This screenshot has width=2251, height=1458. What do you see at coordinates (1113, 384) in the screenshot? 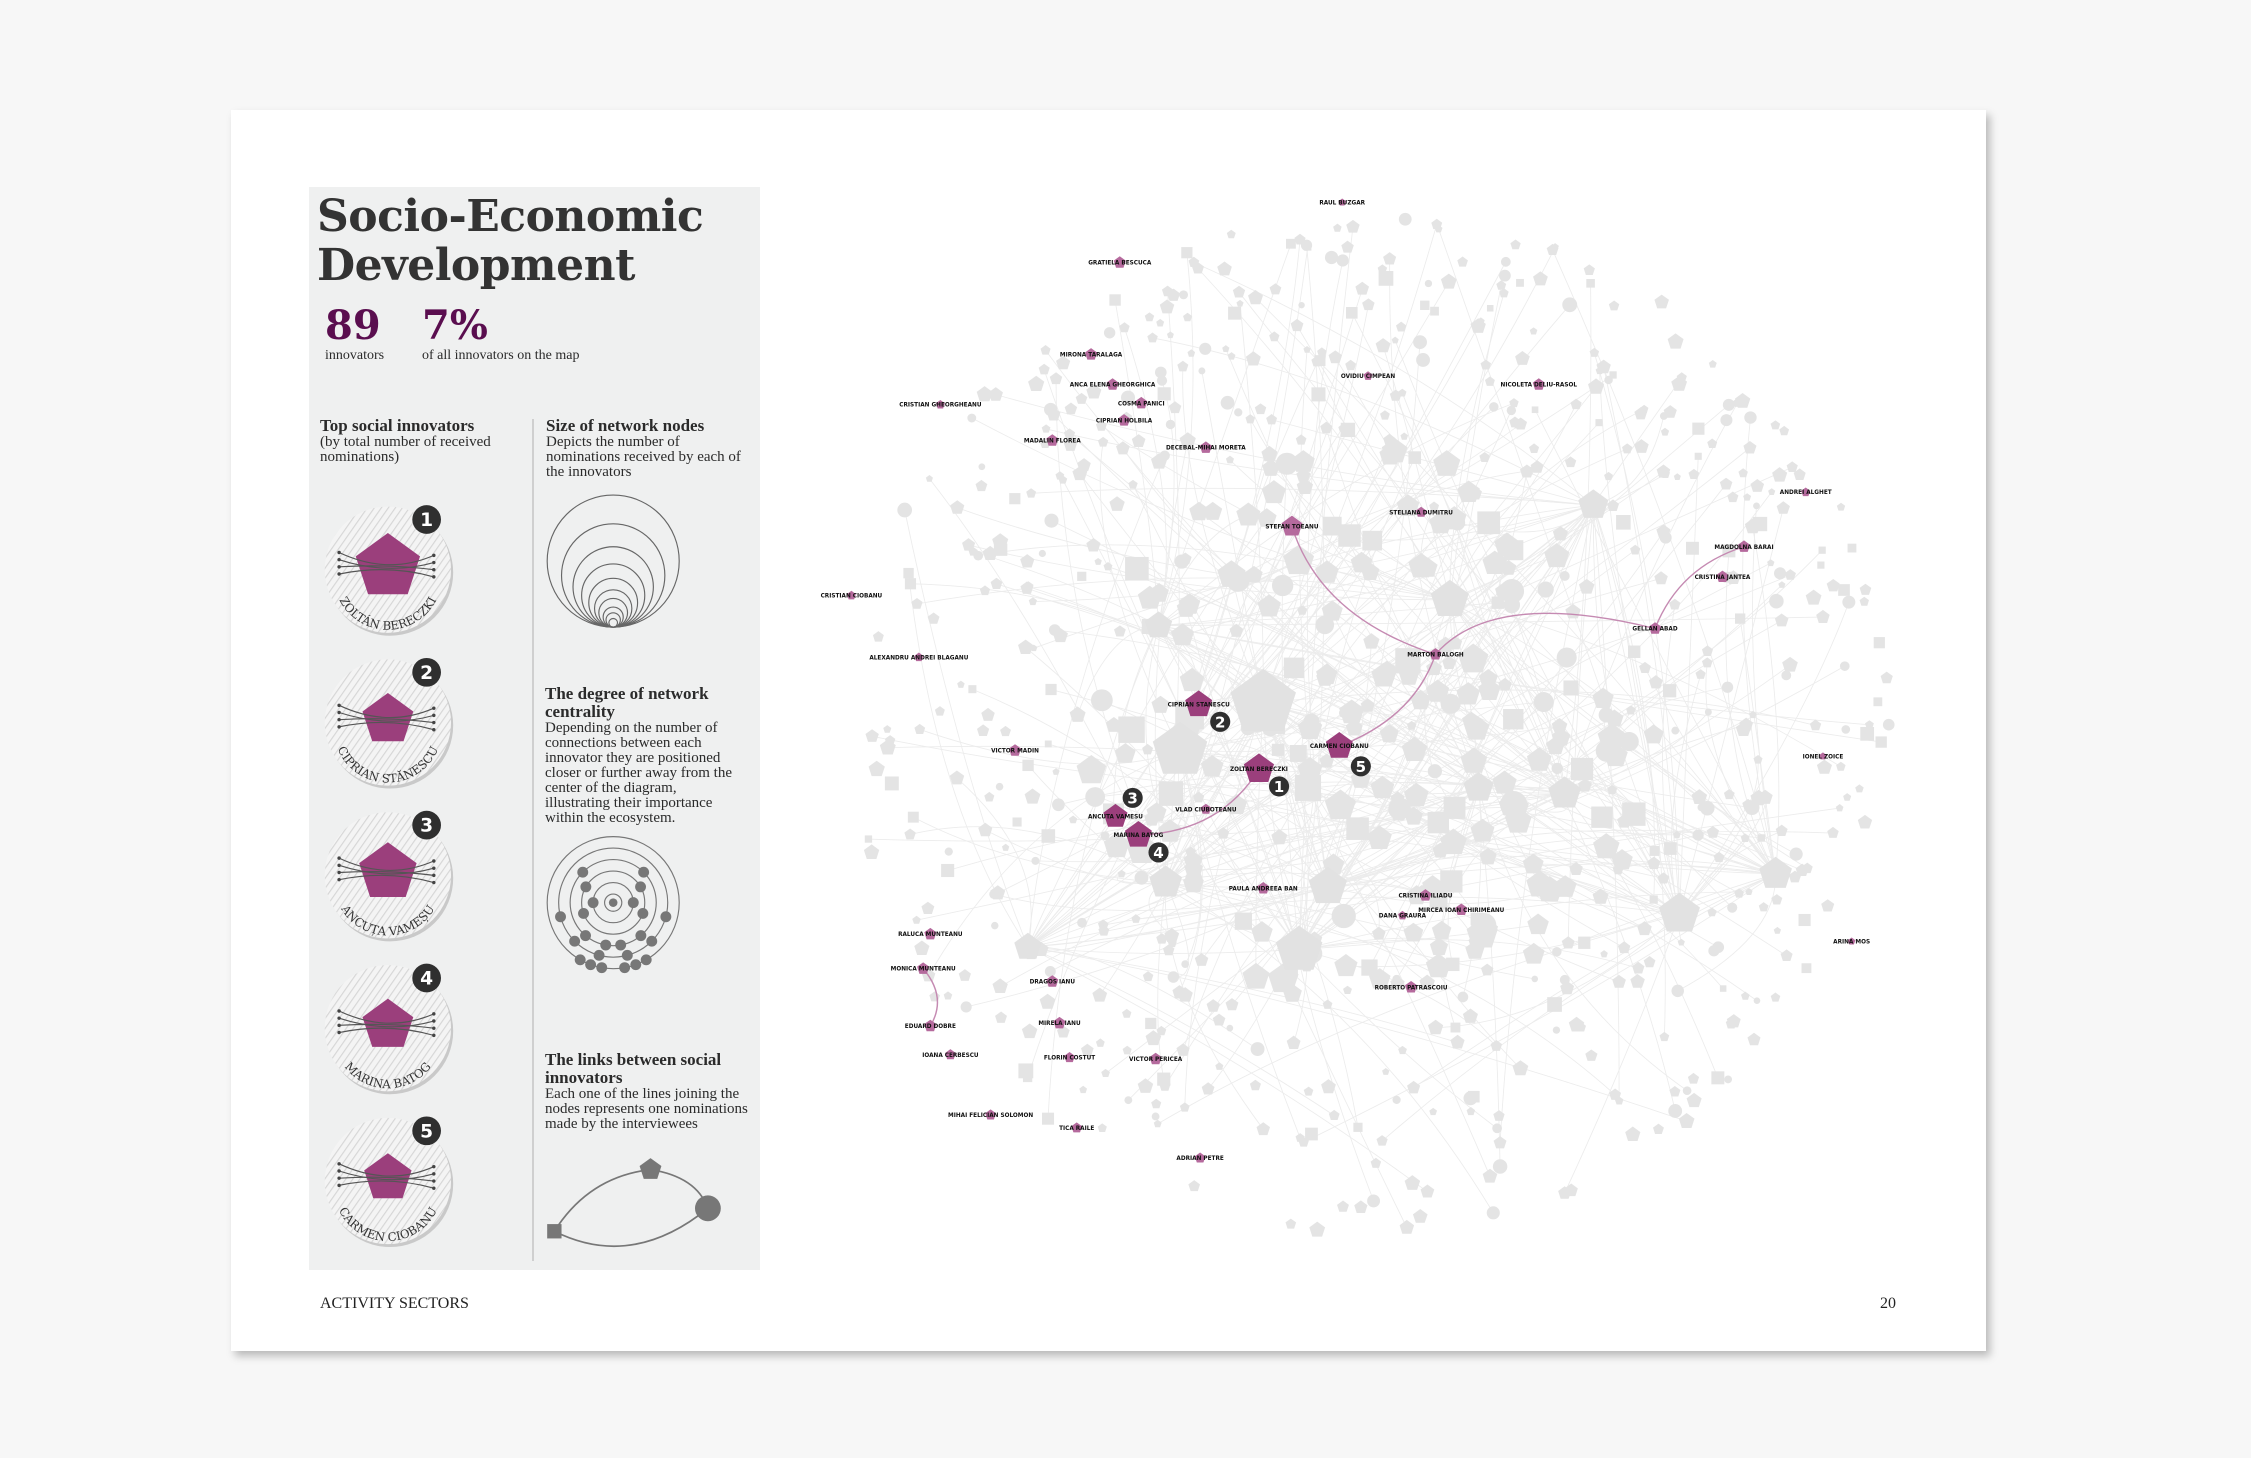
I see `network-node-labeled: ANCA ELENA GHEORGHICA` at bounding box center [1113, 384].